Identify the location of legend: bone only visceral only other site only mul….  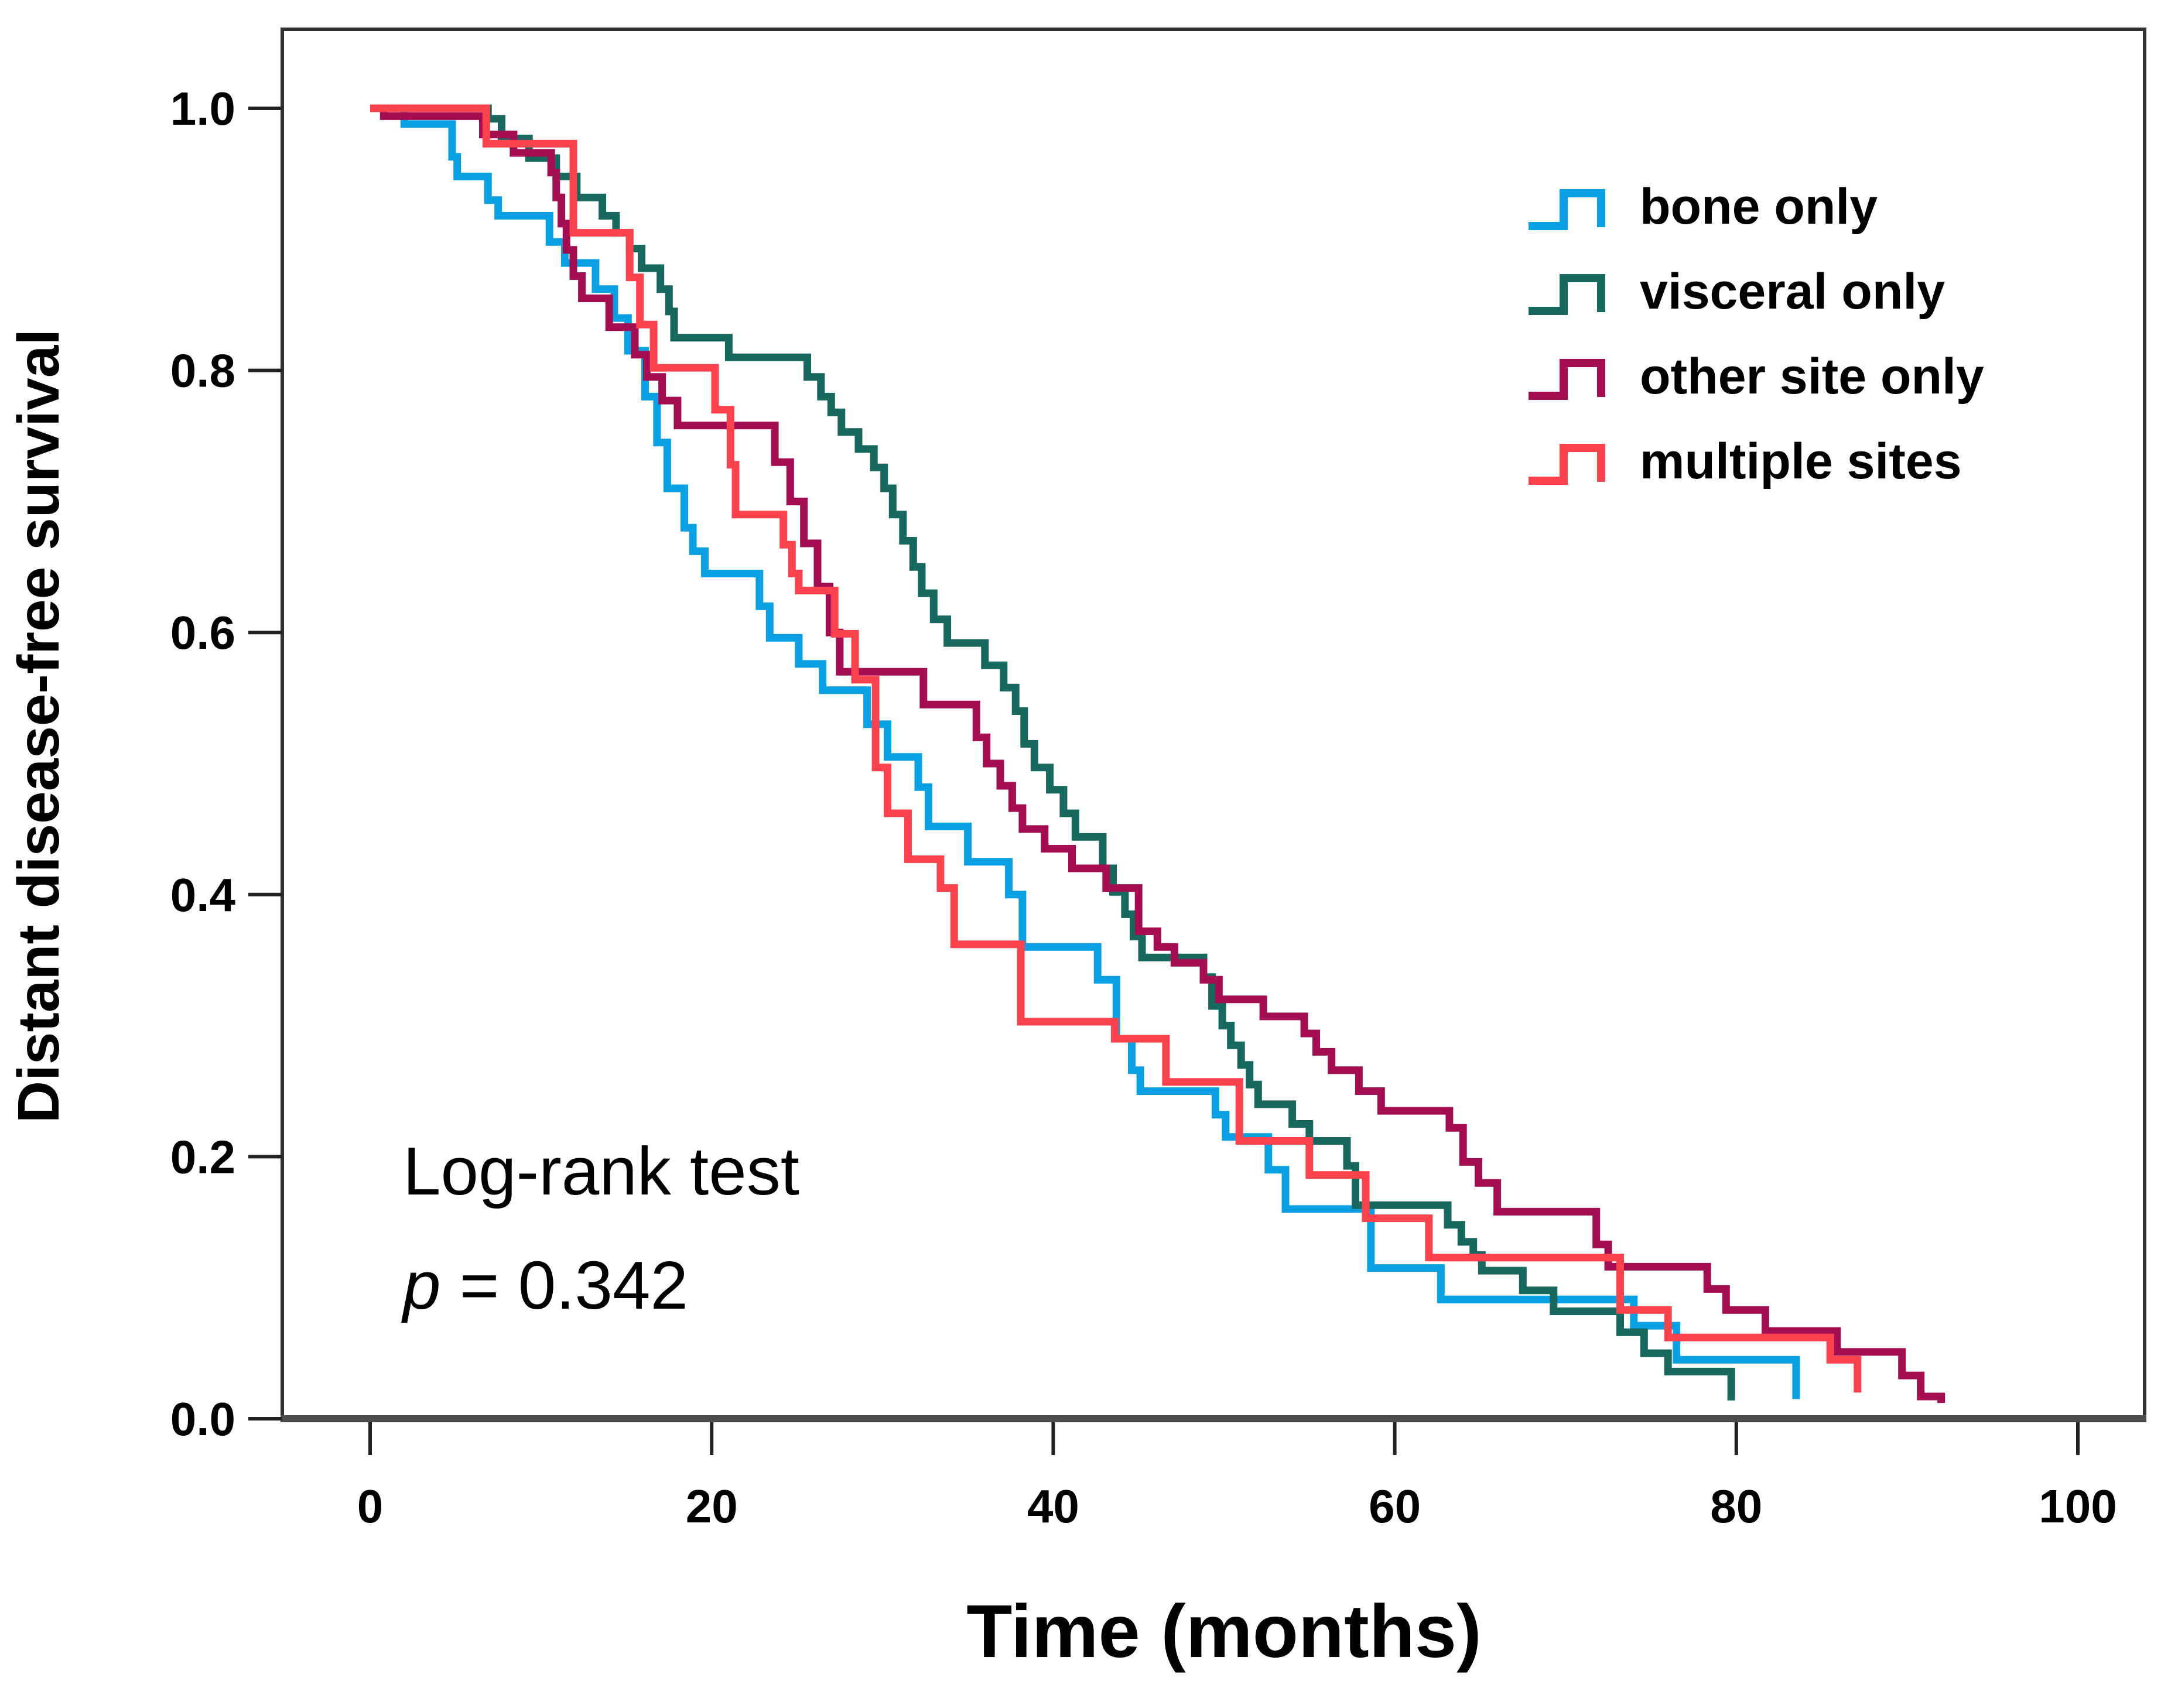
(1756, 334).